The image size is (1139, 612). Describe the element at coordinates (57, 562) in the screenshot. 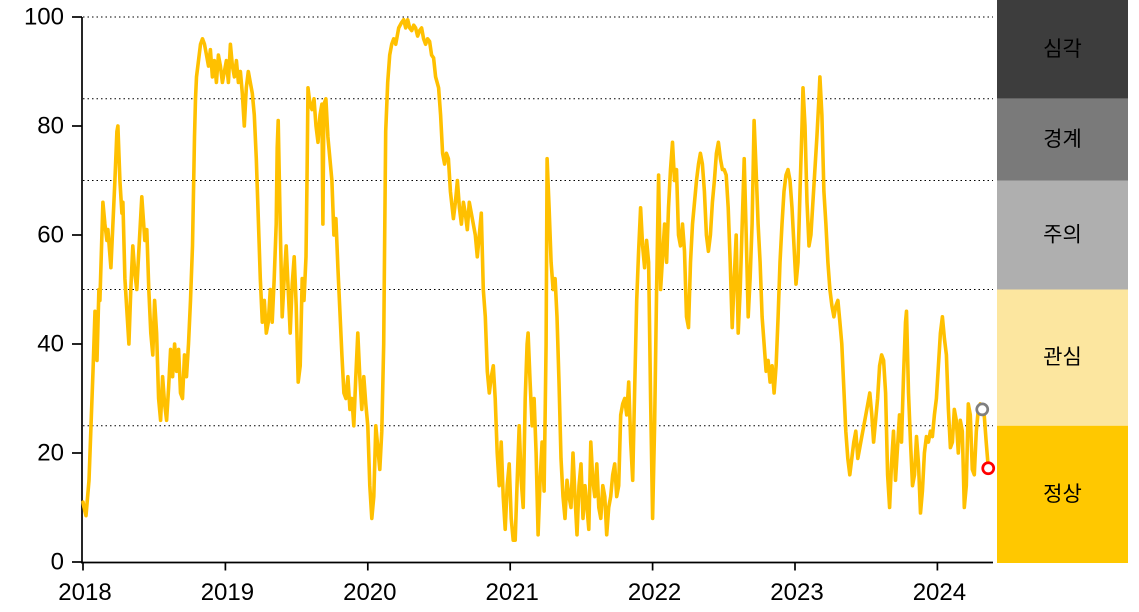

I see `y-tick-label-0: 0` at that location.